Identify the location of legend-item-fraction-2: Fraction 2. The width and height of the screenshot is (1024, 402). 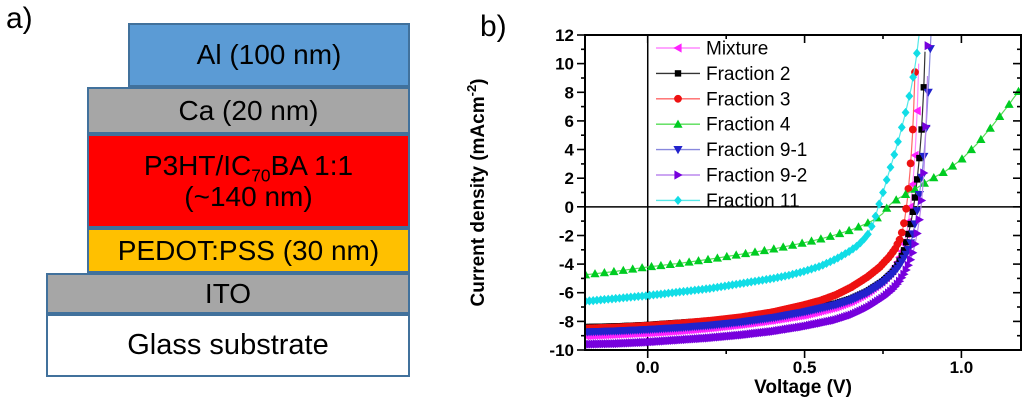
(723, 74).